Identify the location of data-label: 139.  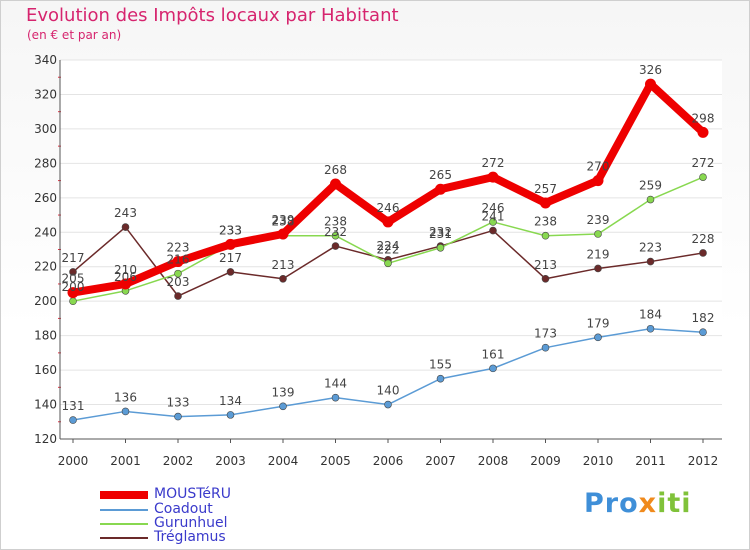
(283, 392).